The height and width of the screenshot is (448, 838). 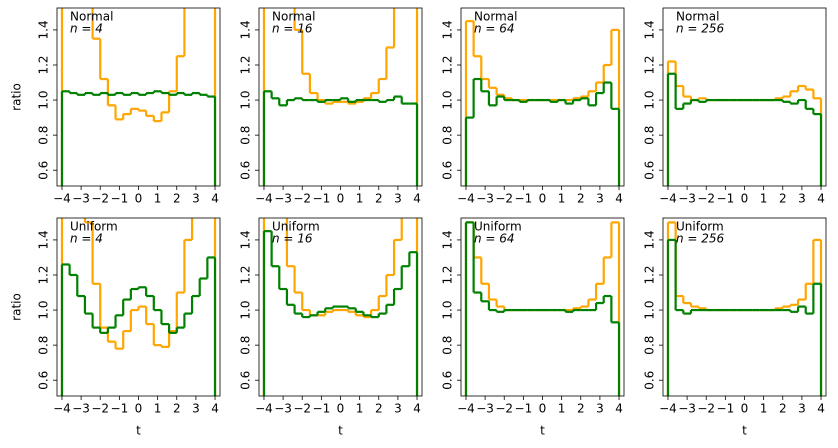 What do you see at coordinates (292, 239) in the screenshot?
I see `annotation: n = 16` at bounding box center [292, 239].